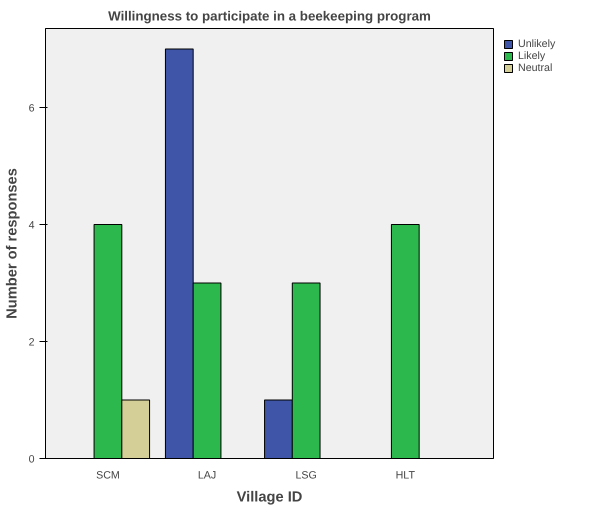  What do you see at coordinates (31, 225) in the screenshot?
I see `y-tick-label: 4` at bounding box center [31, 225].